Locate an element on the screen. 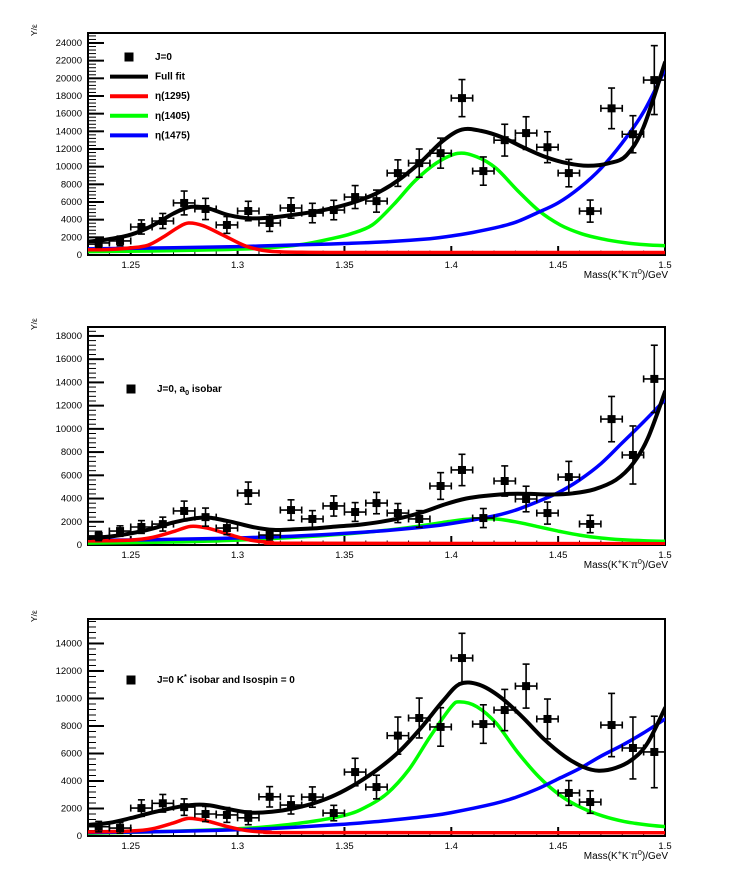 This screenshot has width=748, height=876. y-tick-label: 16000 is located at coordinates (69, 113).